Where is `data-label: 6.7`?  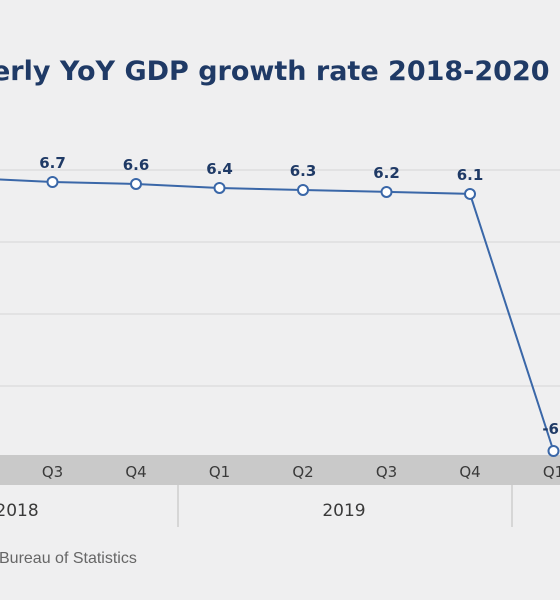
data-label: 6.7 is located at coordinates (52, 163).